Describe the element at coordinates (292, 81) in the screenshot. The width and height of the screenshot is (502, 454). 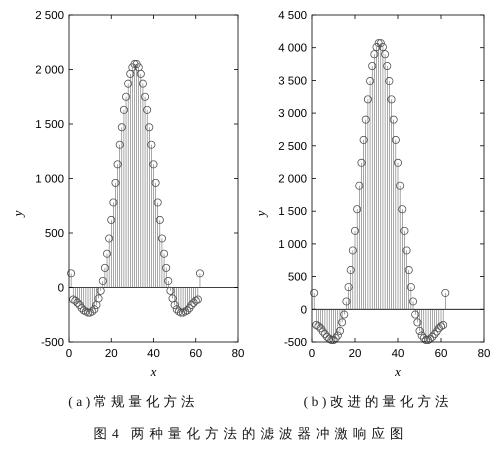
I see `y-tick-label: 3 500` at that location.